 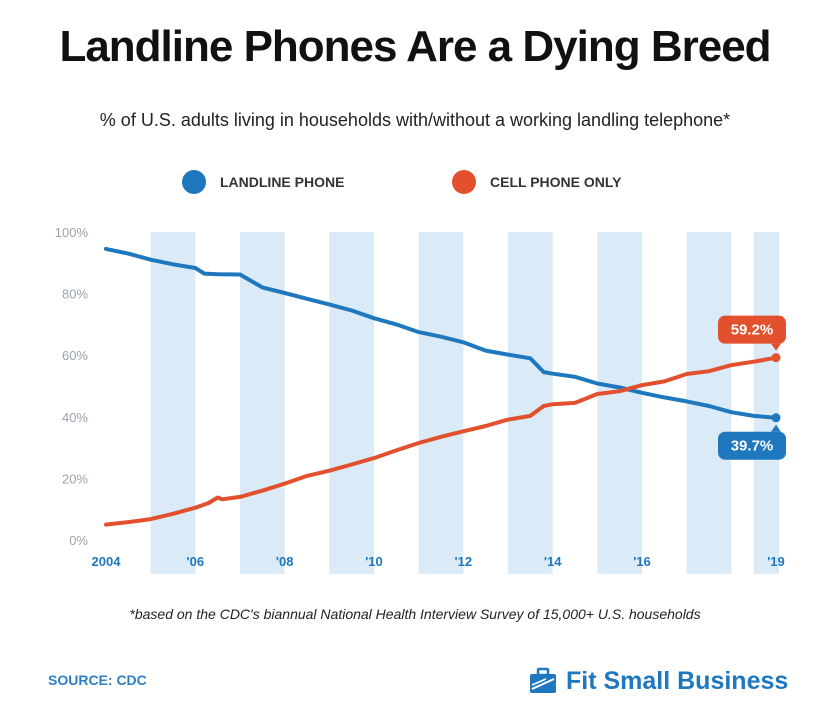 I want to click on legend-label-cell: CELL PHONE ONLY, so click(x=556, y=182).